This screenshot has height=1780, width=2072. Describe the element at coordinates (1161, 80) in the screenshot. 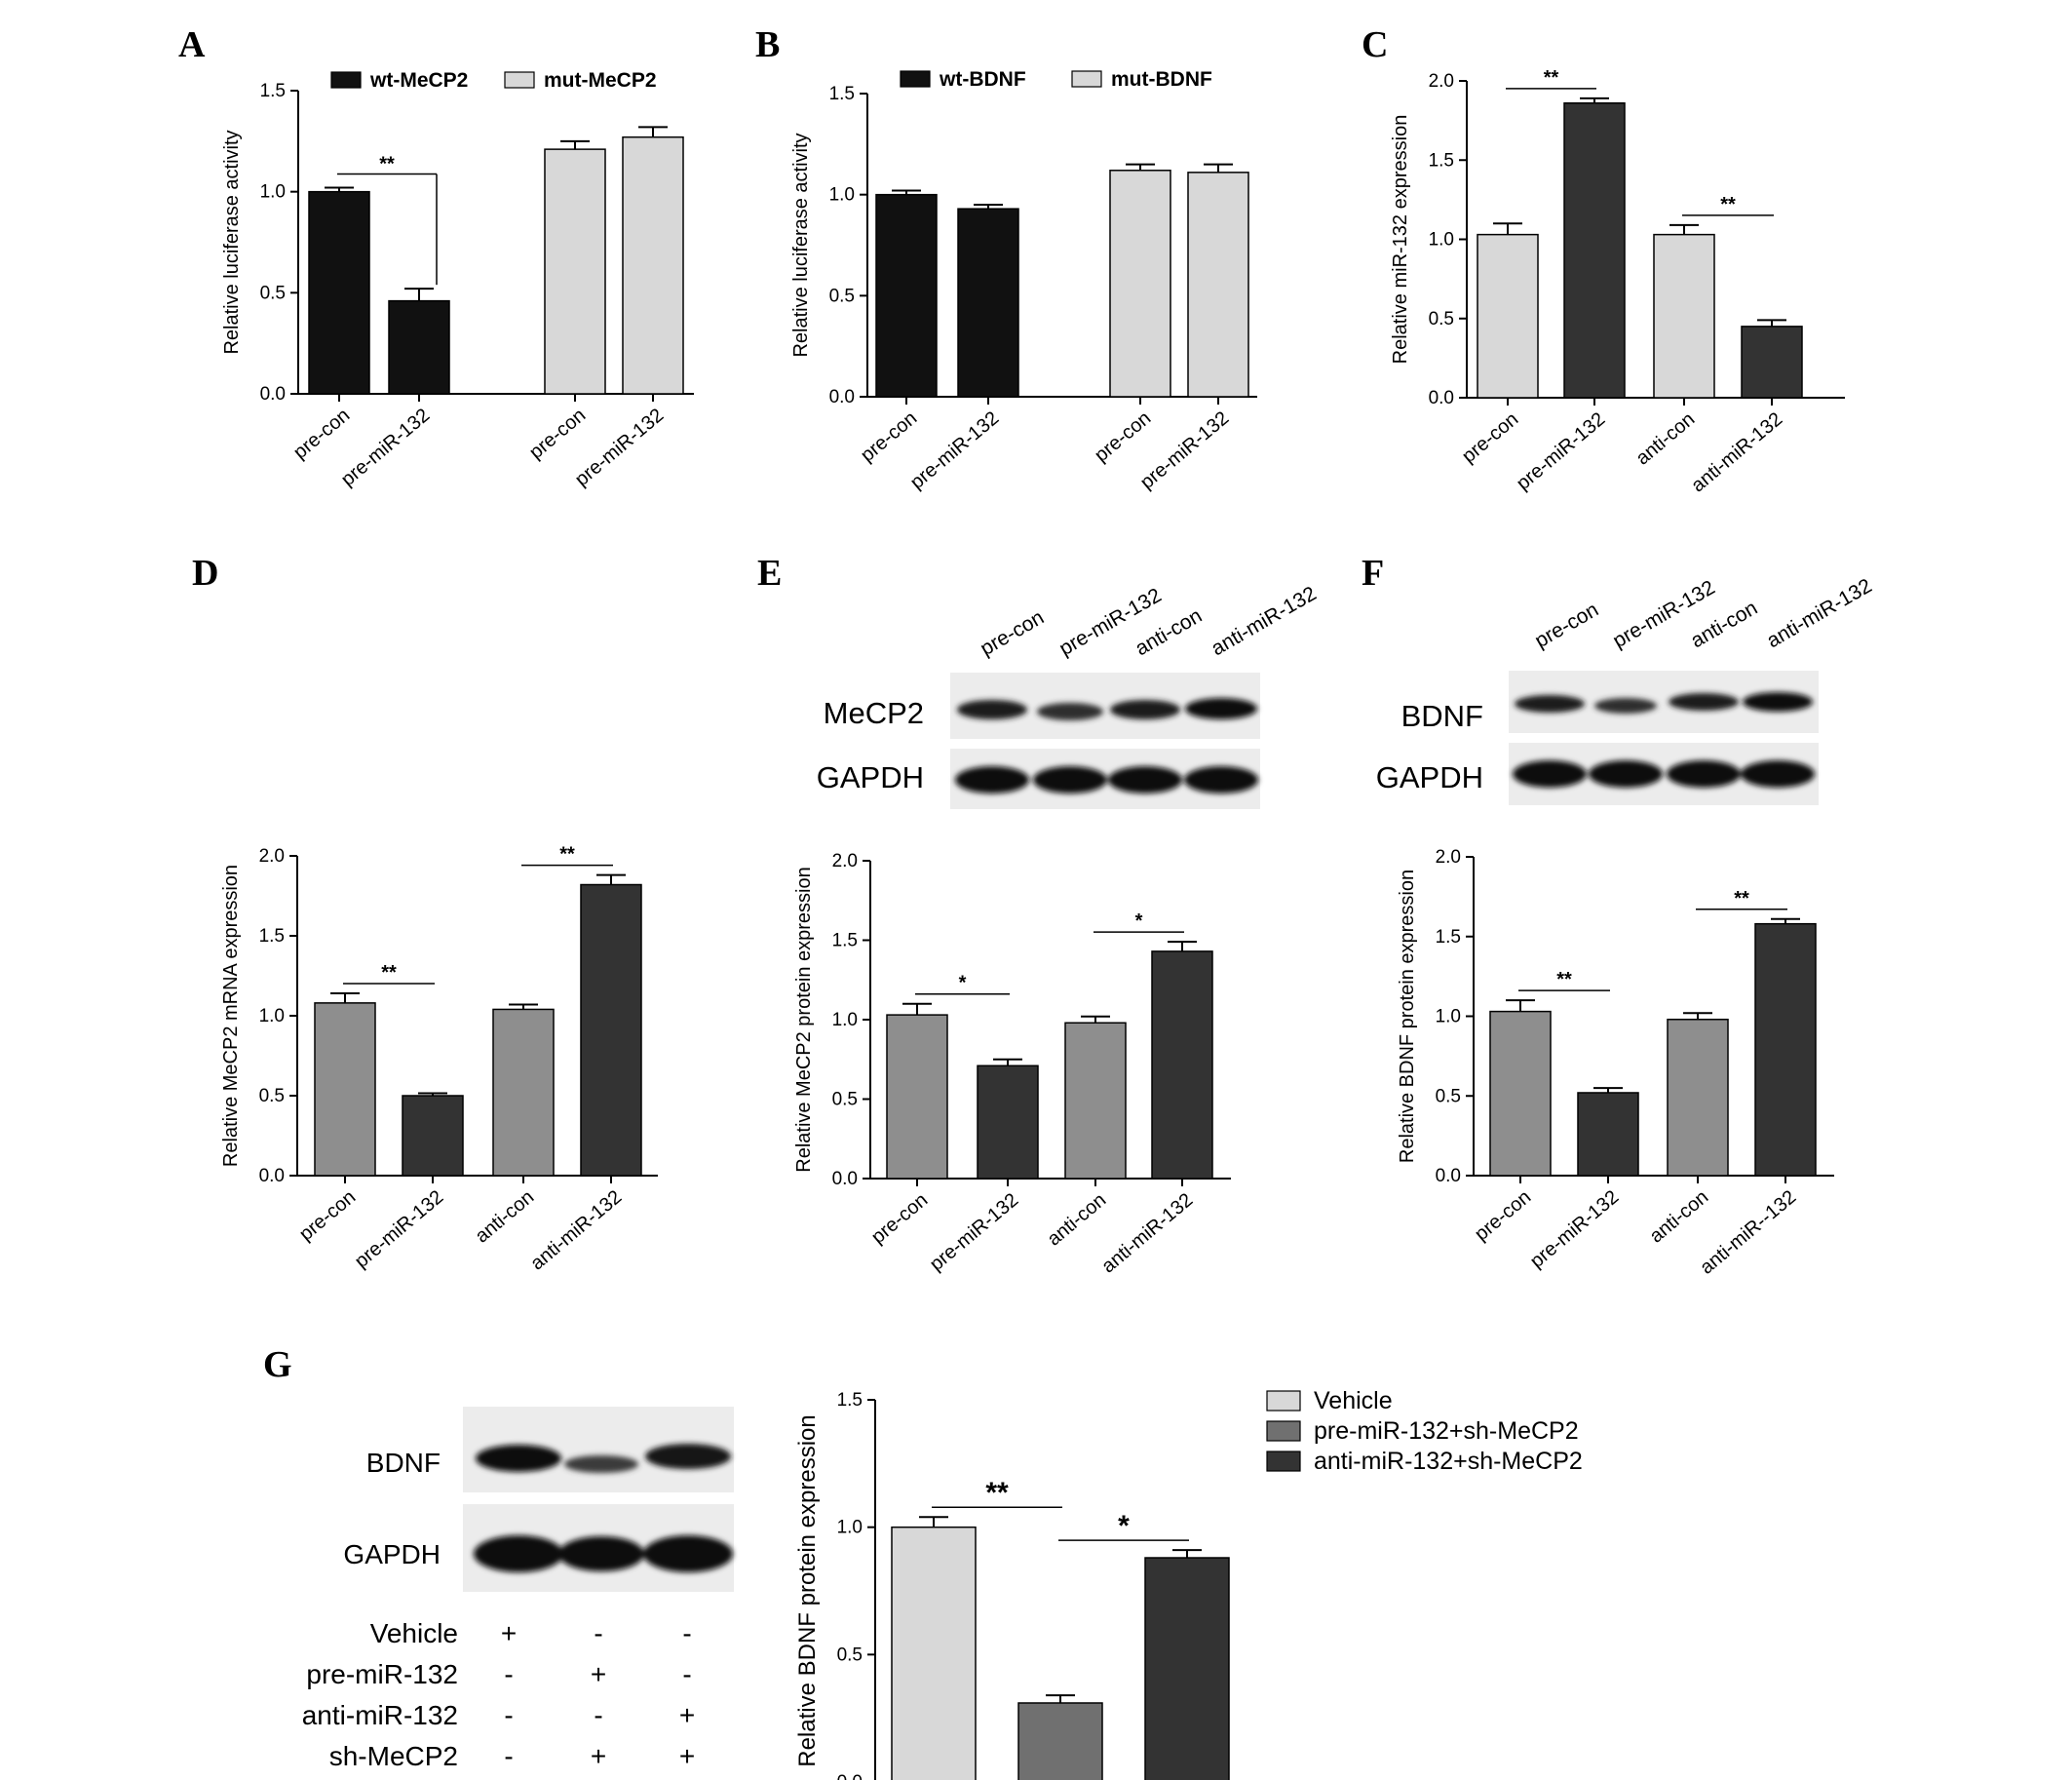

I see `legend-label: mut-BDNF` at that location.